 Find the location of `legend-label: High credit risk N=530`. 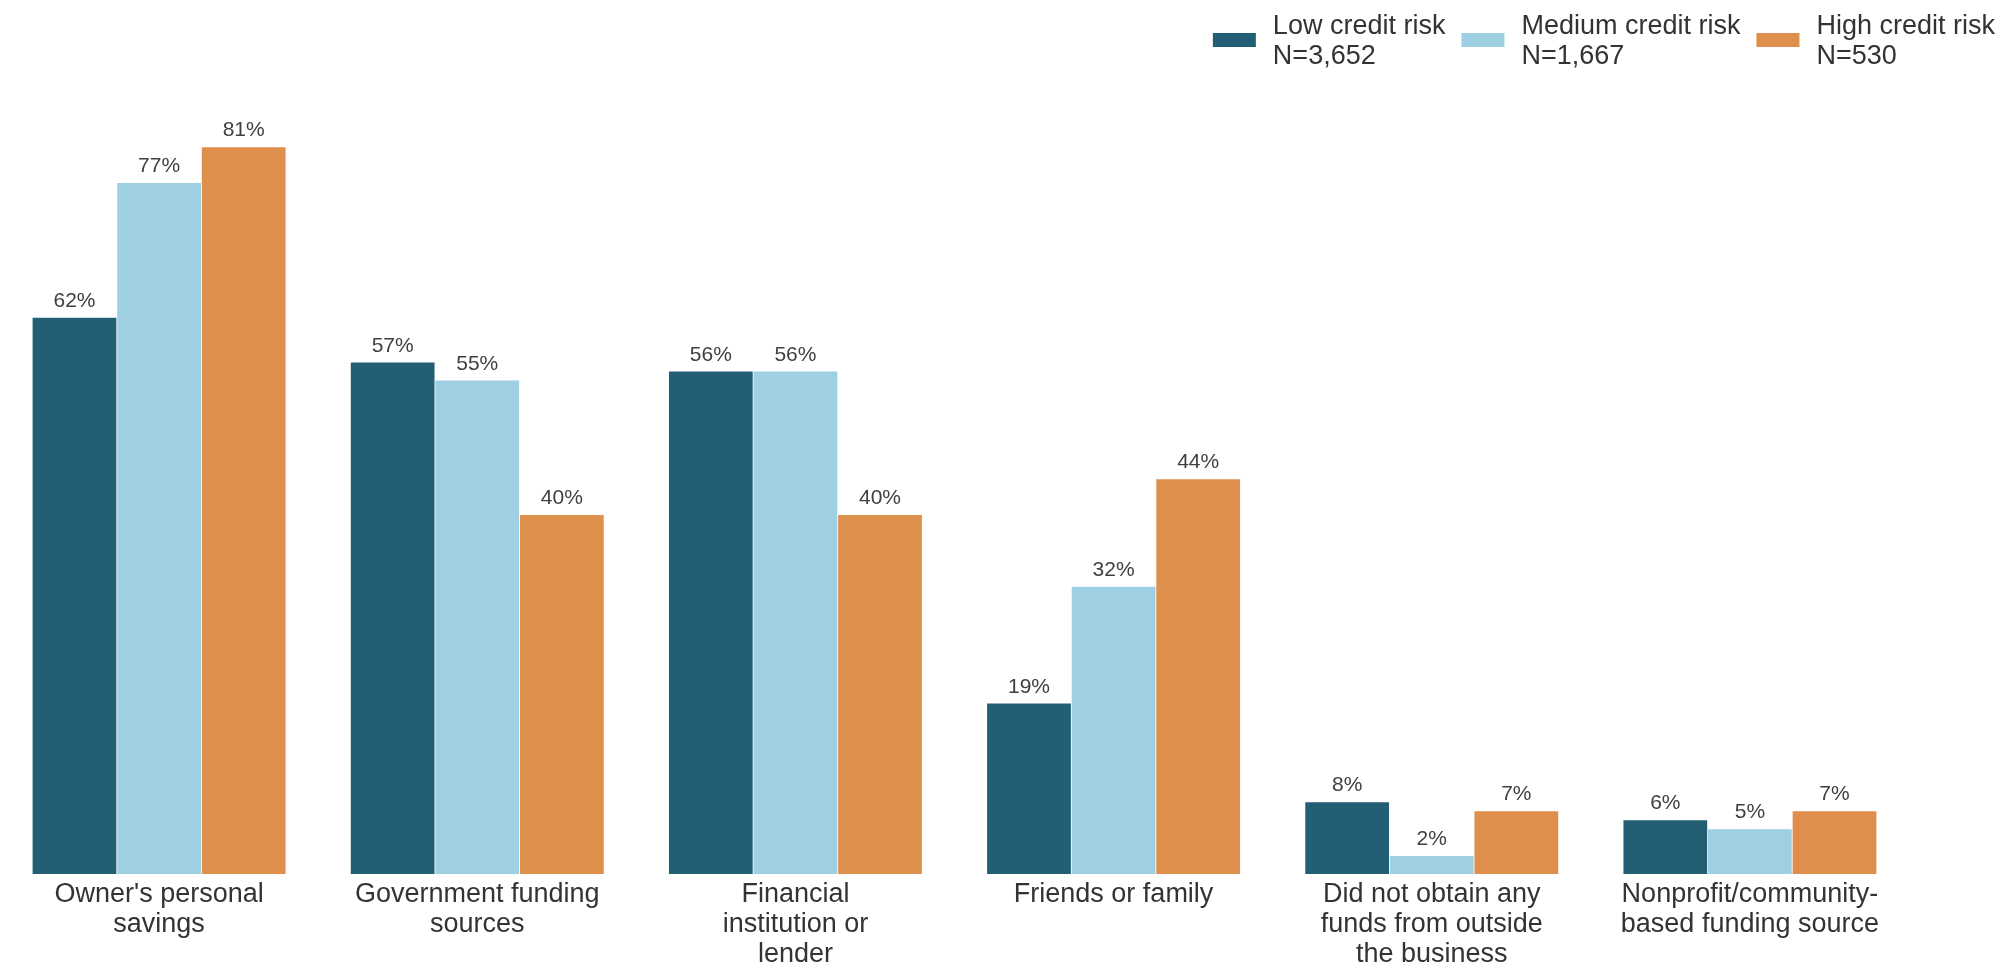

legend-label: High credit risk N=530 is located at coordinates (1906, 40).